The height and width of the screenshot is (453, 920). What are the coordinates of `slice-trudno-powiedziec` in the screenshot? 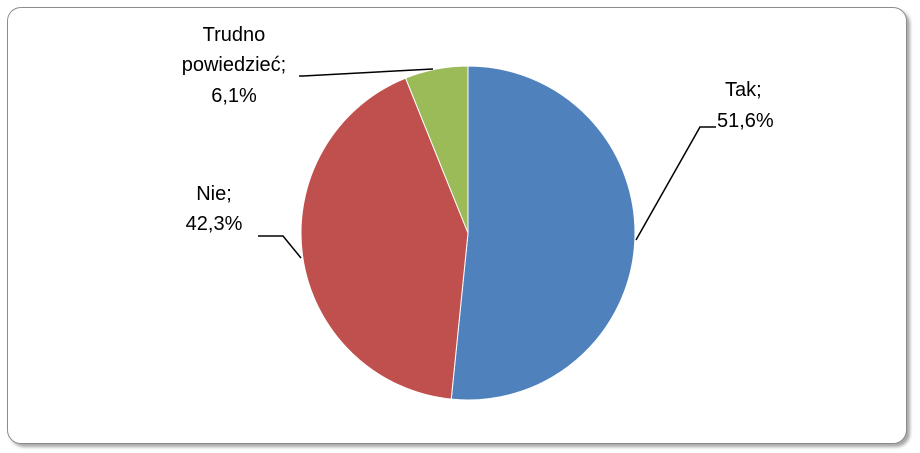 It's located at (436, 149).